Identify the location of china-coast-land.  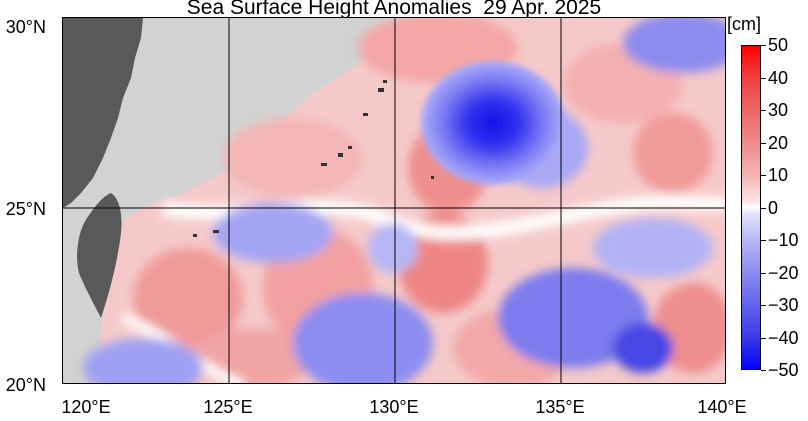
(103, 113).